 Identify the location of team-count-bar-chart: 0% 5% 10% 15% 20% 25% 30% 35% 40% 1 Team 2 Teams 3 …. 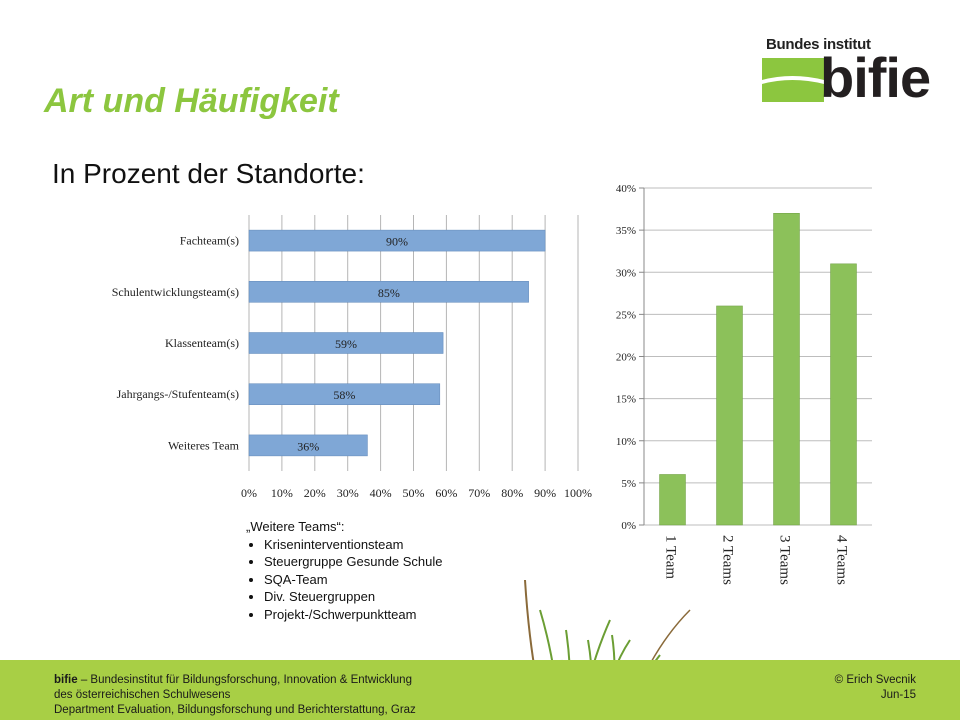
(744, 384).